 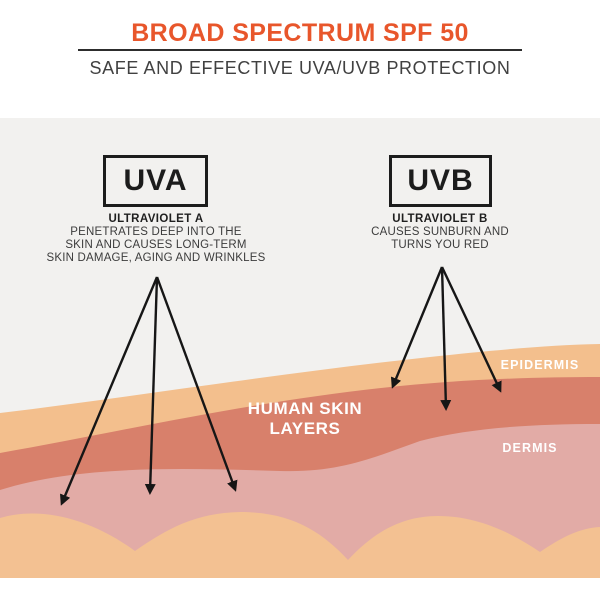 I want to click on uva-description-line: SKIN DAMAGE, AGING AND WRINKLES, so click(x=156, y=258).